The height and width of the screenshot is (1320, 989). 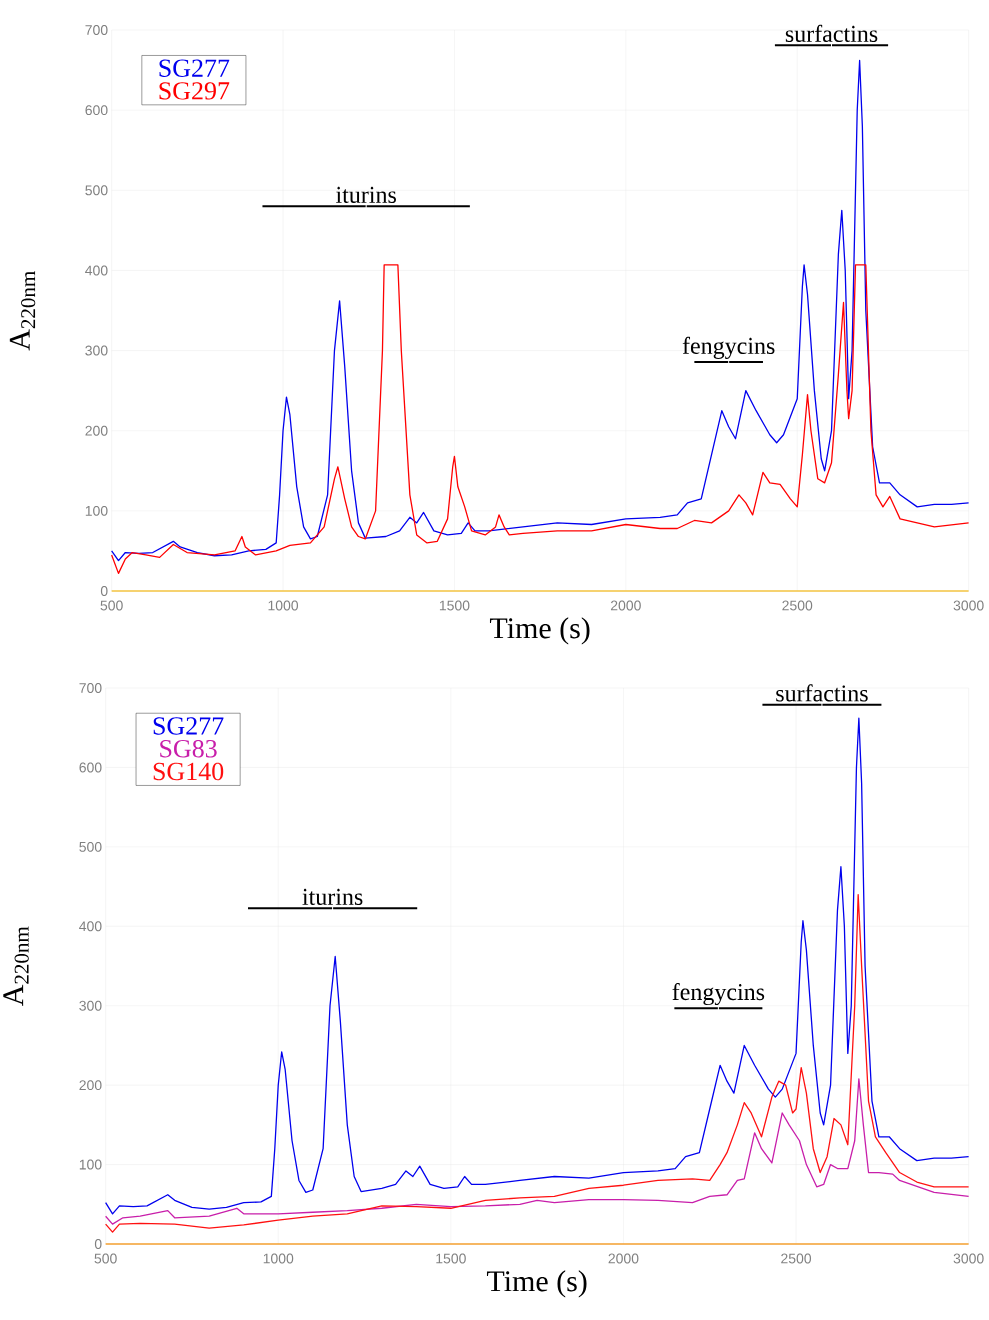 I want to click on line-series, so click(x=537, y=1151).